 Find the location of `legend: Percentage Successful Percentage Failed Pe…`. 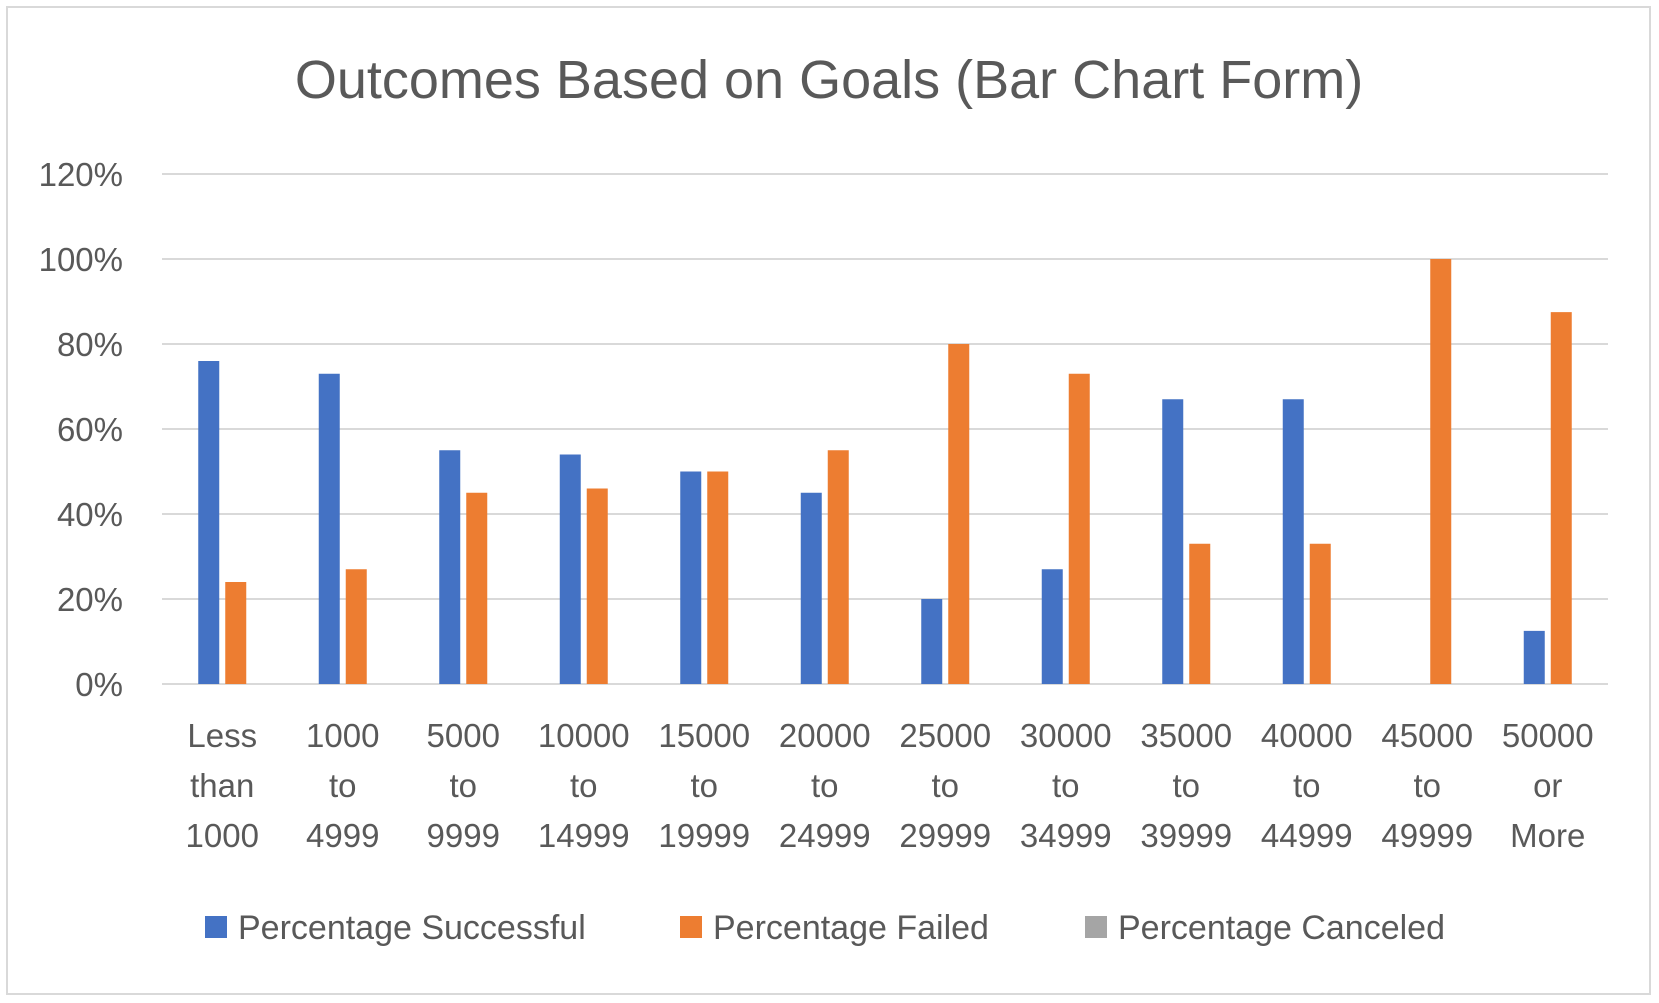

legend: Percentage Successful Percentage Failed Pe… is located at coordinates (825, 928).